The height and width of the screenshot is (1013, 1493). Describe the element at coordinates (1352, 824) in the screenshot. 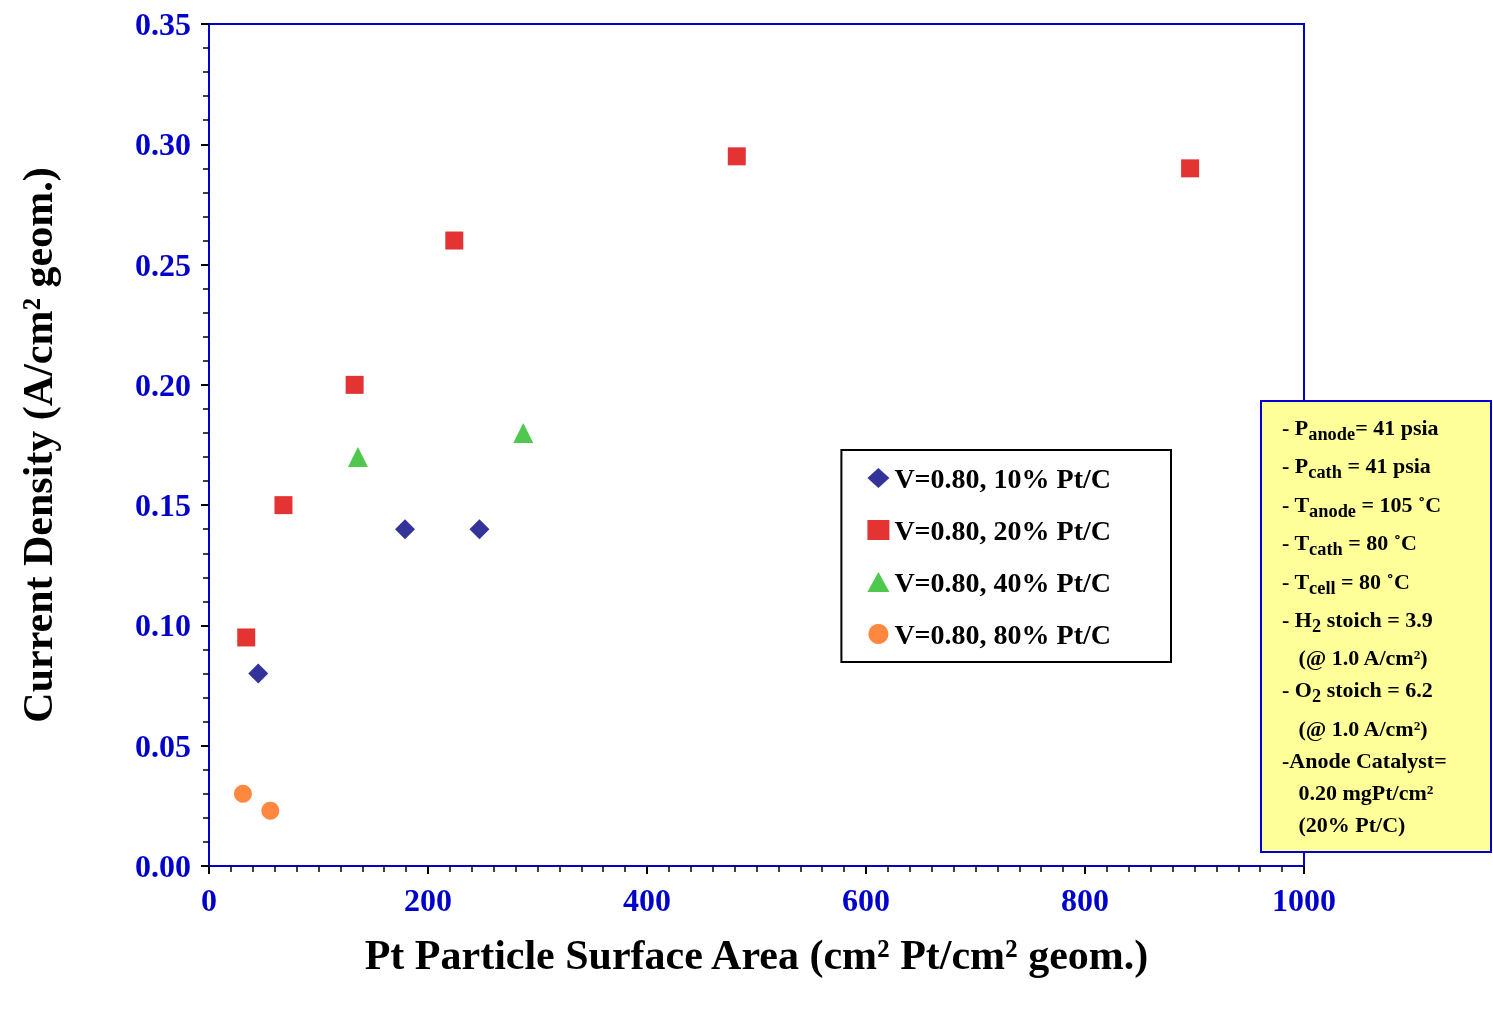

I see `annotation: (20% Pt/C)` at that location.